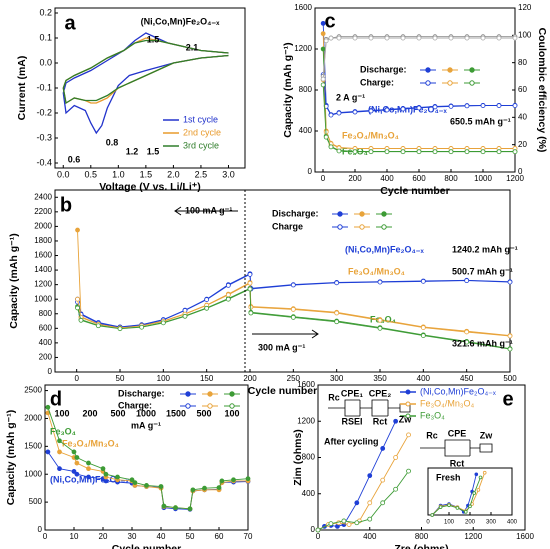 The height and width of the screenshot is (549, 550). I want to click on annotation: 1.2, so click(132, 151).